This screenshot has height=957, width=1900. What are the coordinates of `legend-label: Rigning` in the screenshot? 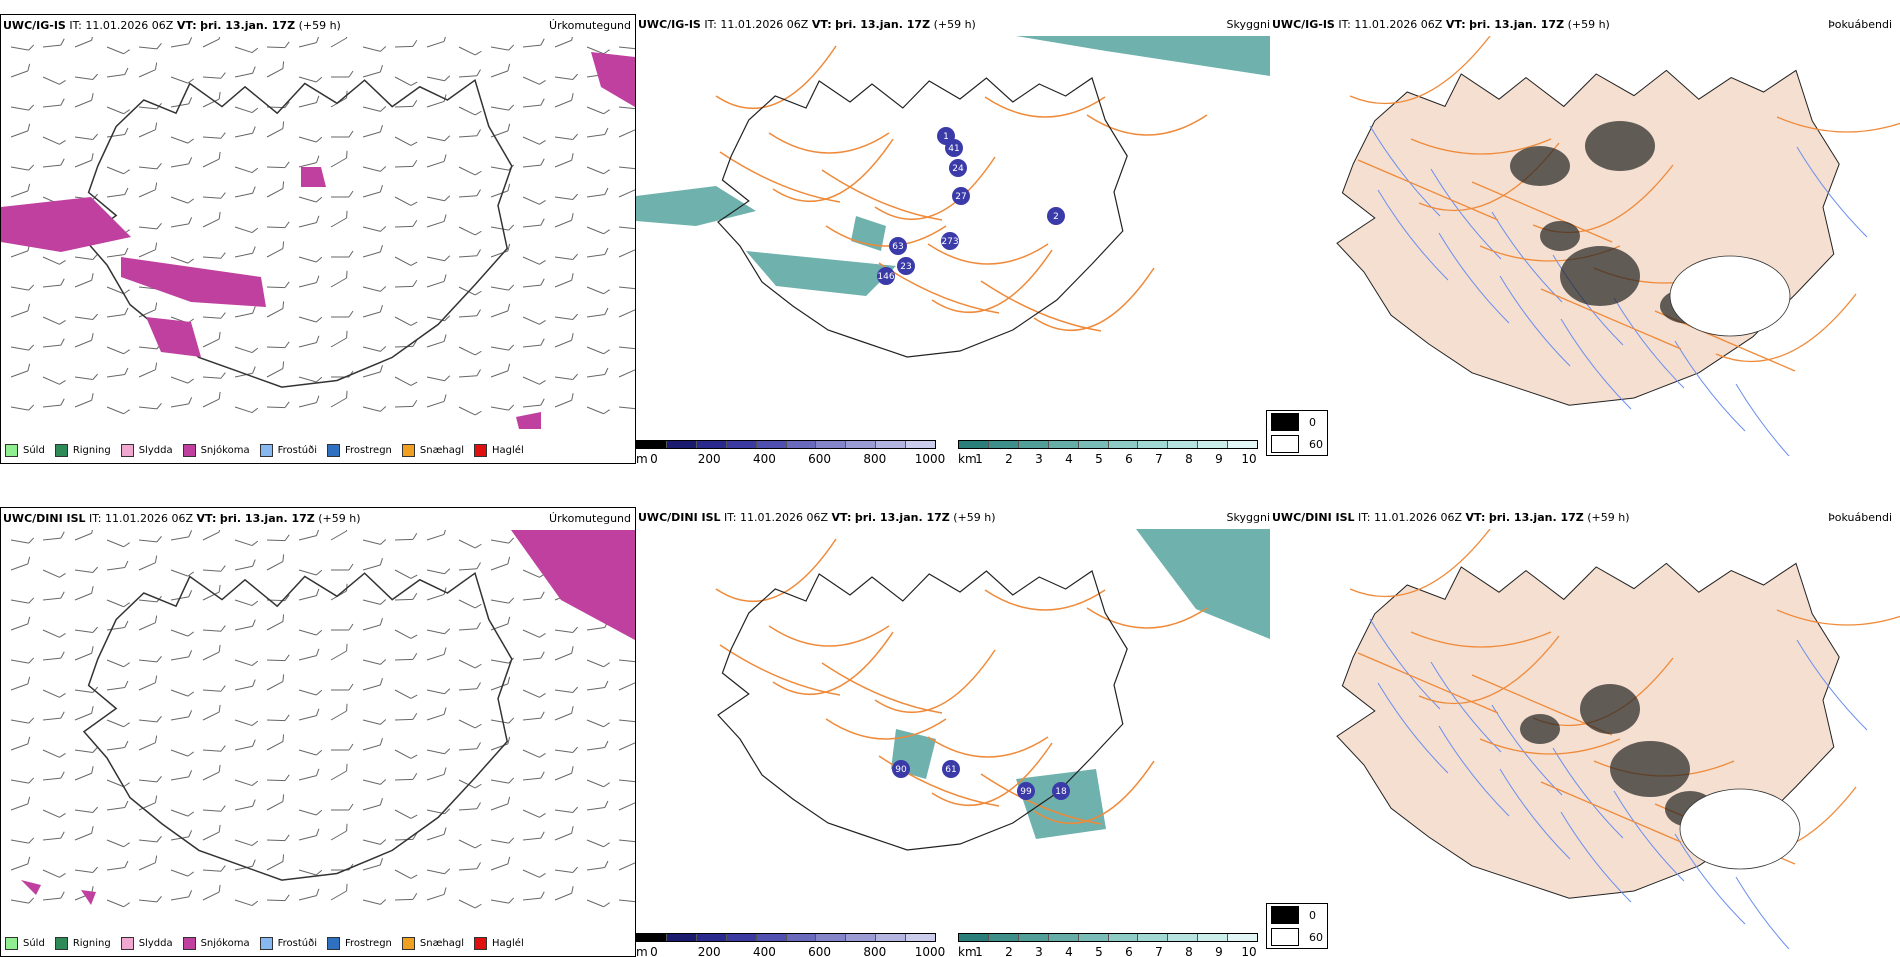 It's located at (91, 450).